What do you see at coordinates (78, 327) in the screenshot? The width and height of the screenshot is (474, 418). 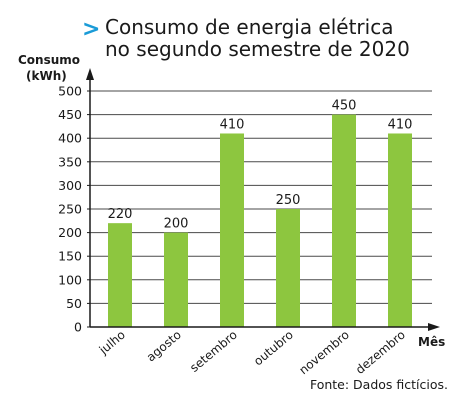 I see `y-tick-label: 0` at bounding box center [78, 327].